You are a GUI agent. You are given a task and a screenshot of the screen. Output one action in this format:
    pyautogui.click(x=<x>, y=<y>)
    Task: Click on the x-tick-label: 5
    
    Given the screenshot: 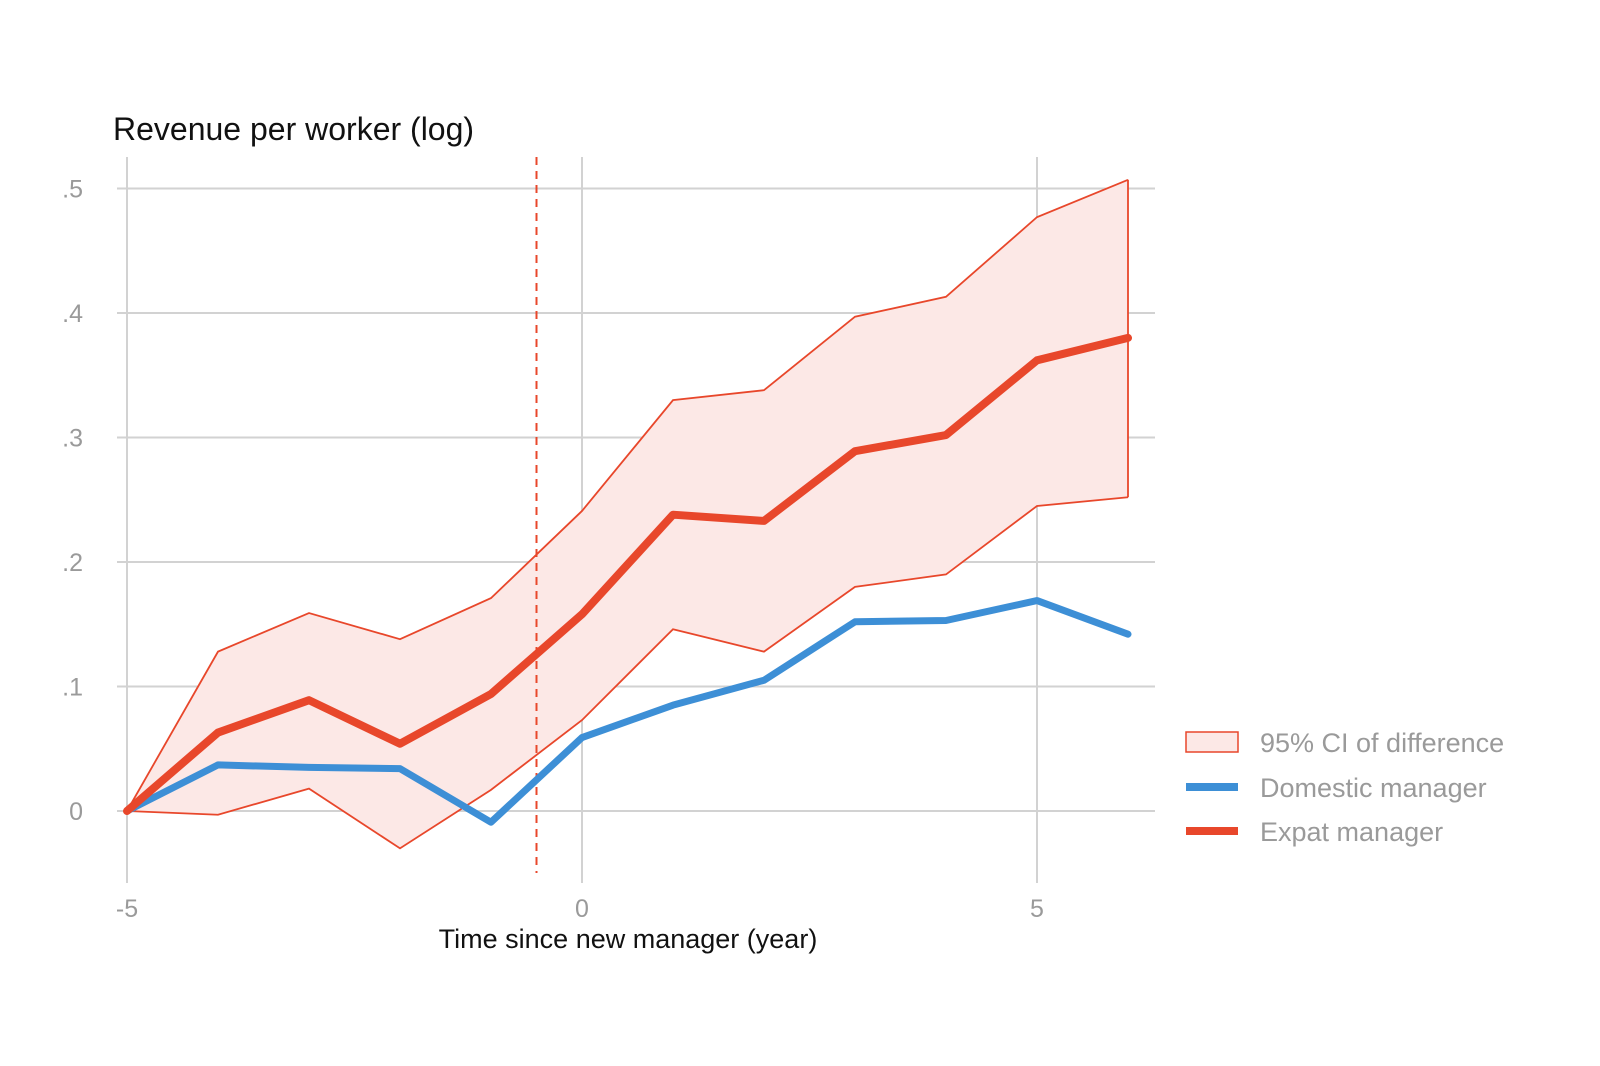 What is the action you would take?
    pyautogui.click(x=1037, y=909)
    